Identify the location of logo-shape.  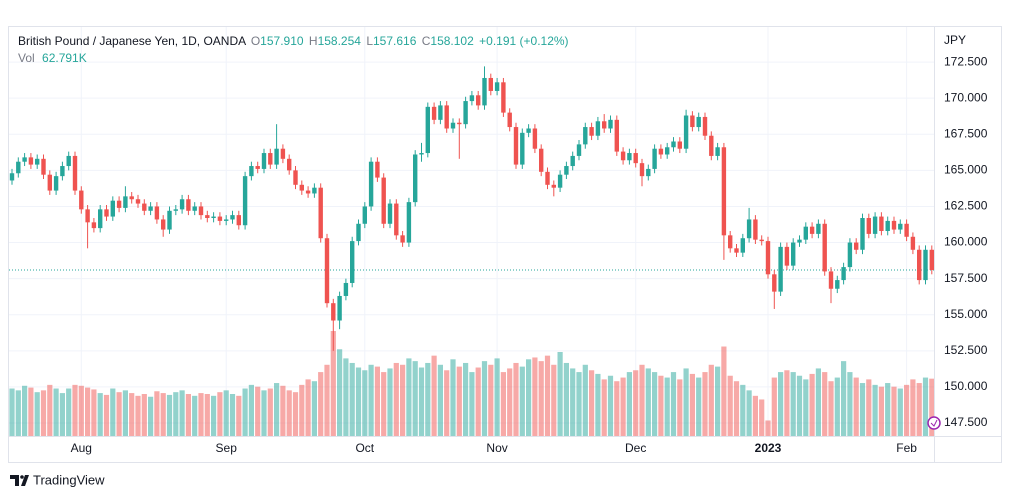
(14, 480).